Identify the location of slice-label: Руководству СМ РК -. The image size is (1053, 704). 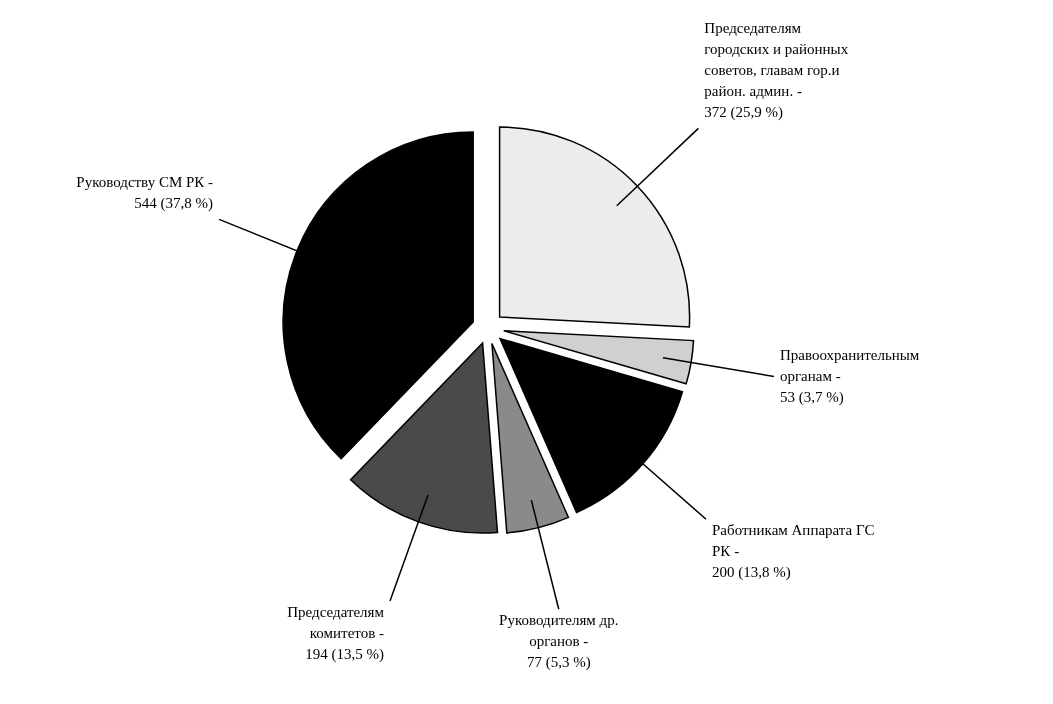
(145, 182).